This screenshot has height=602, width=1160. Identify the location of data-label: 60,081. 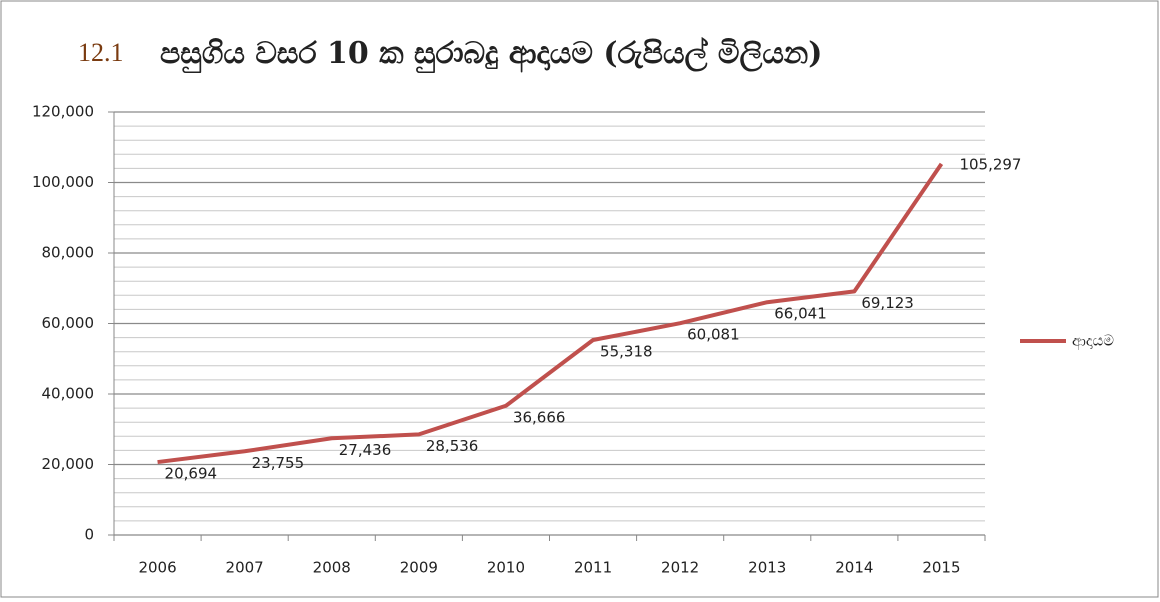
(713, 335).